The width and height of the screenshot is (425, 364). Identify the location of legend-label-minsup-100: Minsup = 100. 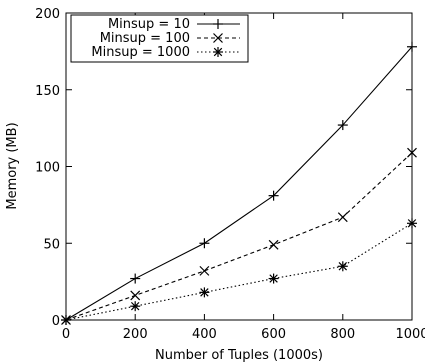
(145, 38).